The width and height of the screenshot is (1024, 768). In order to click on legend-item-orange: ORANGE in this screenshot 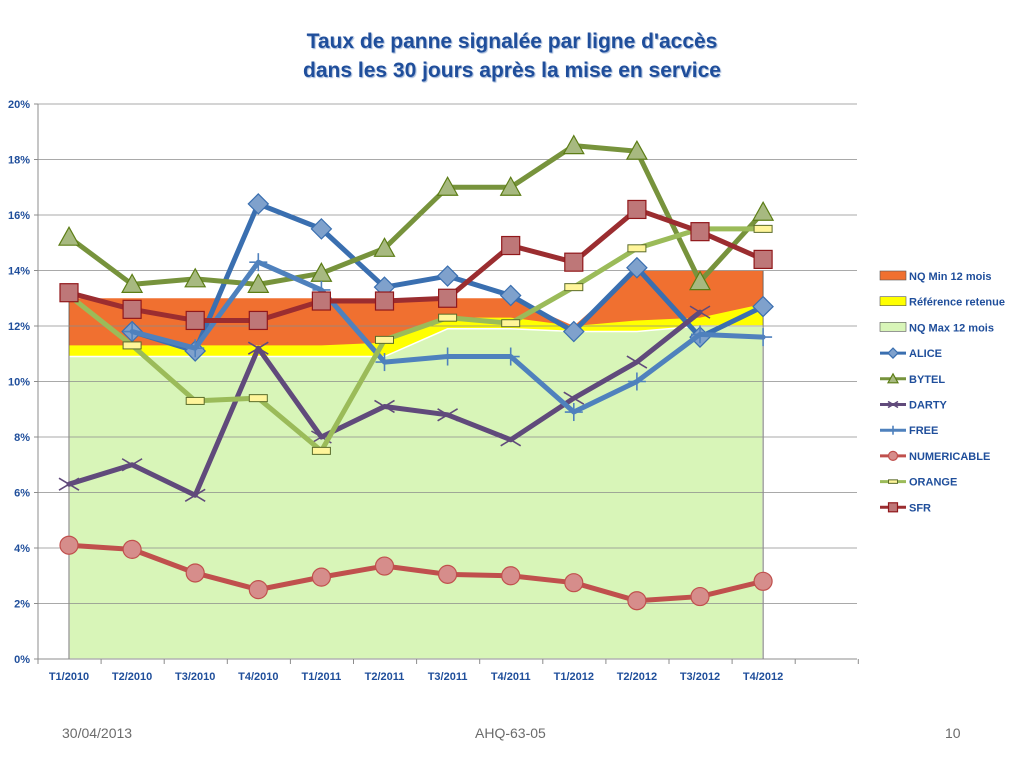, I will do `click(918, 483)`.